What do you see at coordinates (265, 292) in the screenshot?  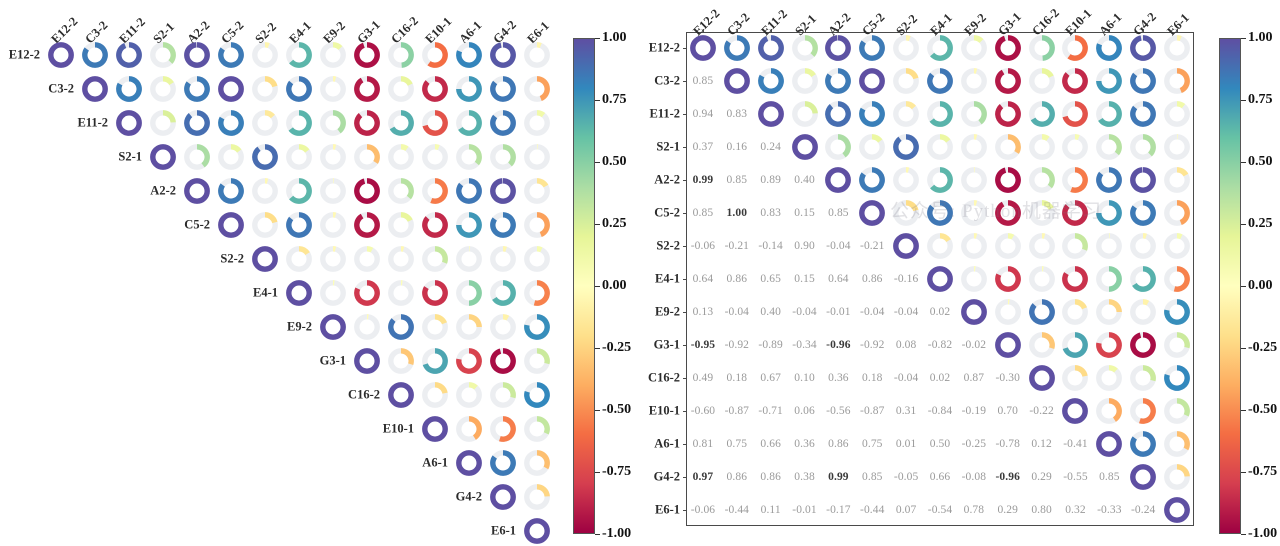 I see `left-row-label-E4-1: E4-1` at bounding box center [265, 292].